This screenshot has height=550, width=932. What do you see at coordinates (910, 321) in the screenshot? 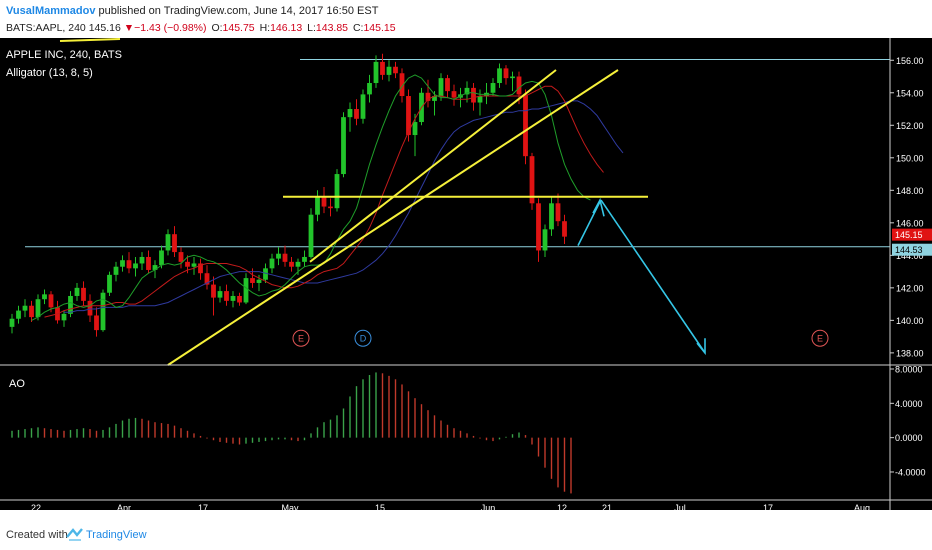
I see `price-tick-label: 140.00` at bounding box center [910, 321].